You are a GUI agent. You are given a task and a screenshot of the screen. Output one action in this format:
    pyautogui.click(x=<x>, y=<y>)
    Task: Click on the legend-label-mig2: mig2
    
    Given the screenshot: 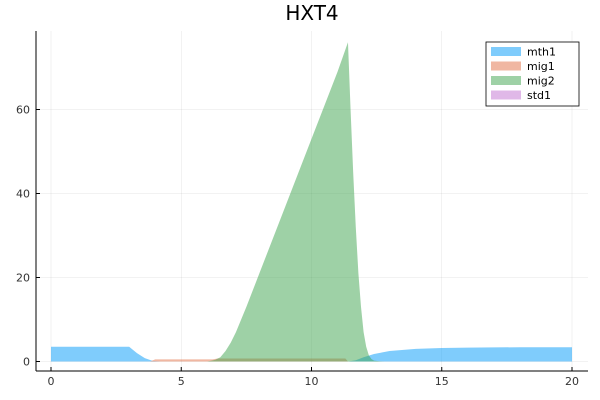 What is the action you would take?
    pyautogui.click(x=541, y=81)
    